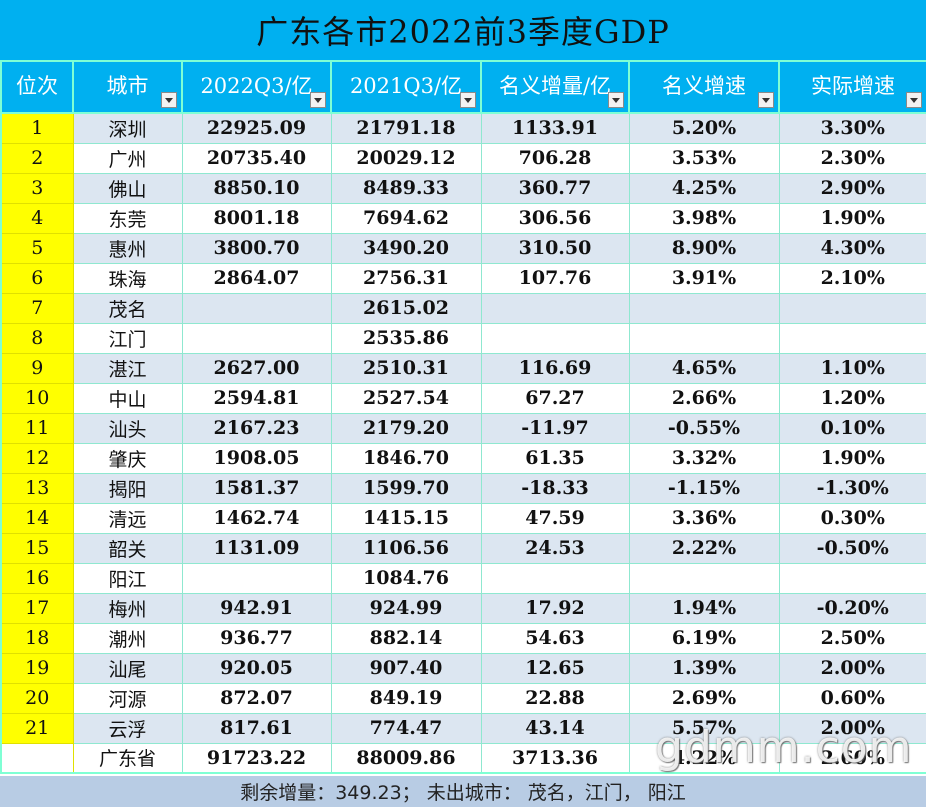 This screenshot has width=926, height=807. I want to click on gdp-2021q3-cell: 1599.70, so click(406, 488).